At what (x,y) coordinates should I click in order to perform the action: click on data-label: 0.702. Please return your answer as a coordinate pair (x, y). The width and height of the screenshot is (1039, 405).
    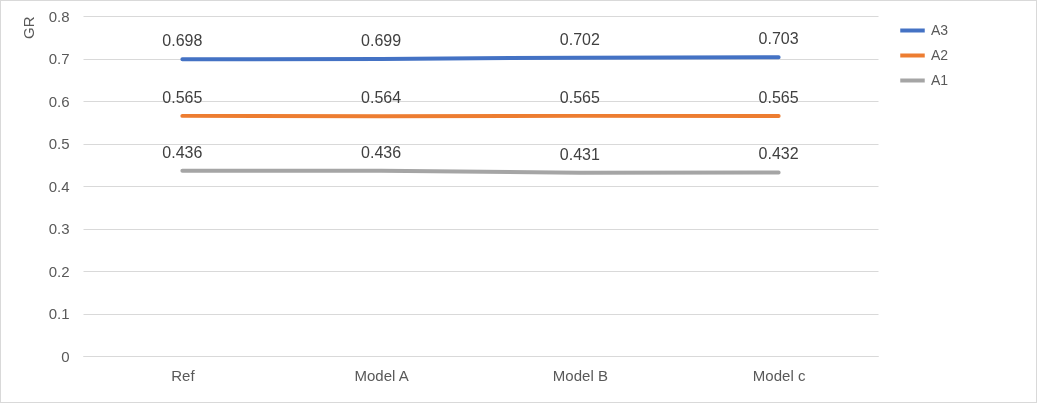
    Looking at the image, I should click on (579, 39).